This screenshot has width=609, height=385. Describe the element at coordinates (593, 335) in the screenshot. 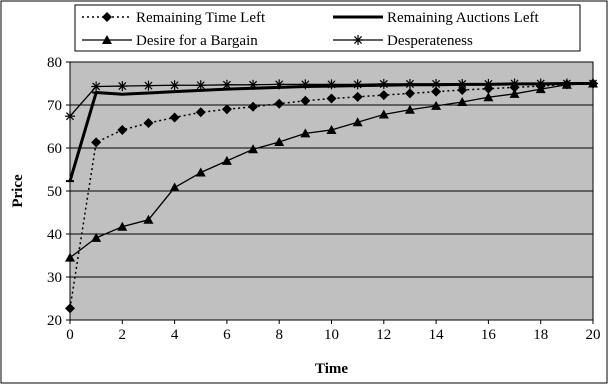

I see `x-tick-label: 20` at that location.